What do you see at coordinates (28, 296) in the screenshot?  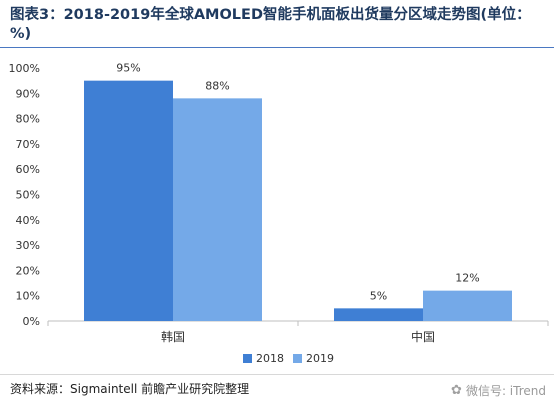 I see `y-tick-label: 10%` at bounding box center [28, 296].